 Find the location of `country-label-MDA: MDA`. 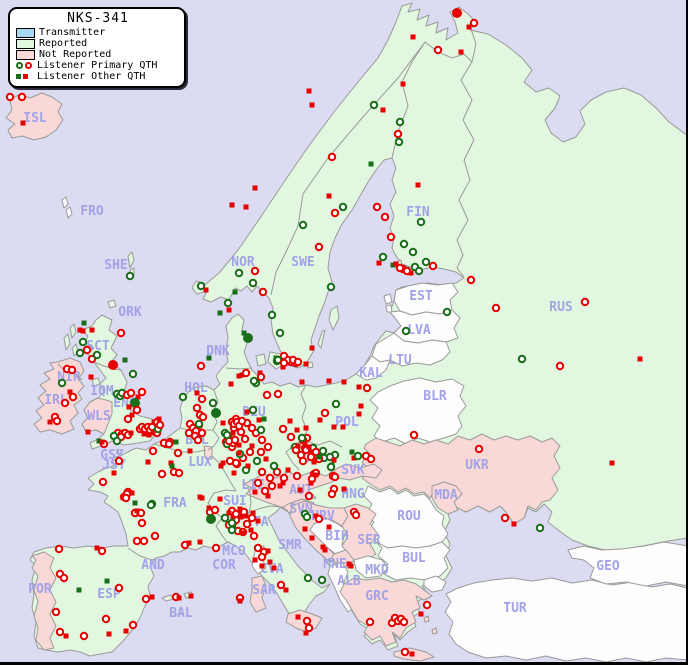

country-label-MDA: MDA is located at coordinates (446, 495).